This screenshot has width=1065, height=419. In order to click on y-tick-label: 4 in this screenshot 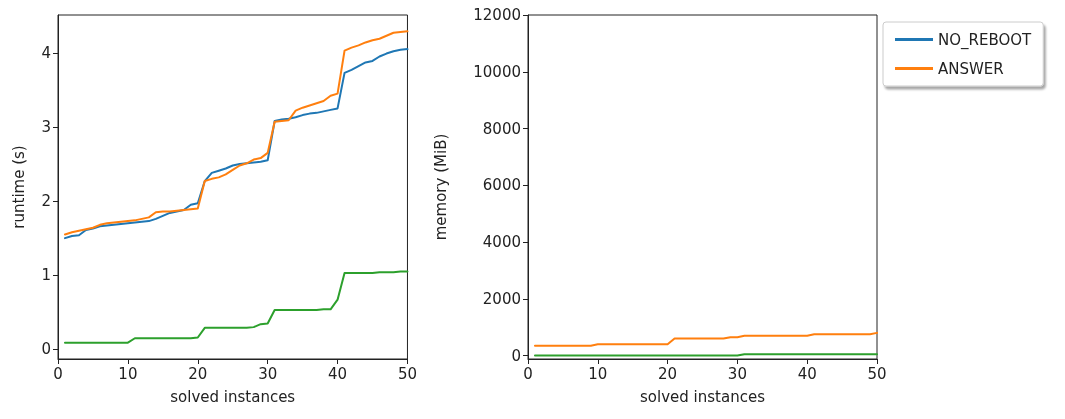, I will do `click(46, 52)`.